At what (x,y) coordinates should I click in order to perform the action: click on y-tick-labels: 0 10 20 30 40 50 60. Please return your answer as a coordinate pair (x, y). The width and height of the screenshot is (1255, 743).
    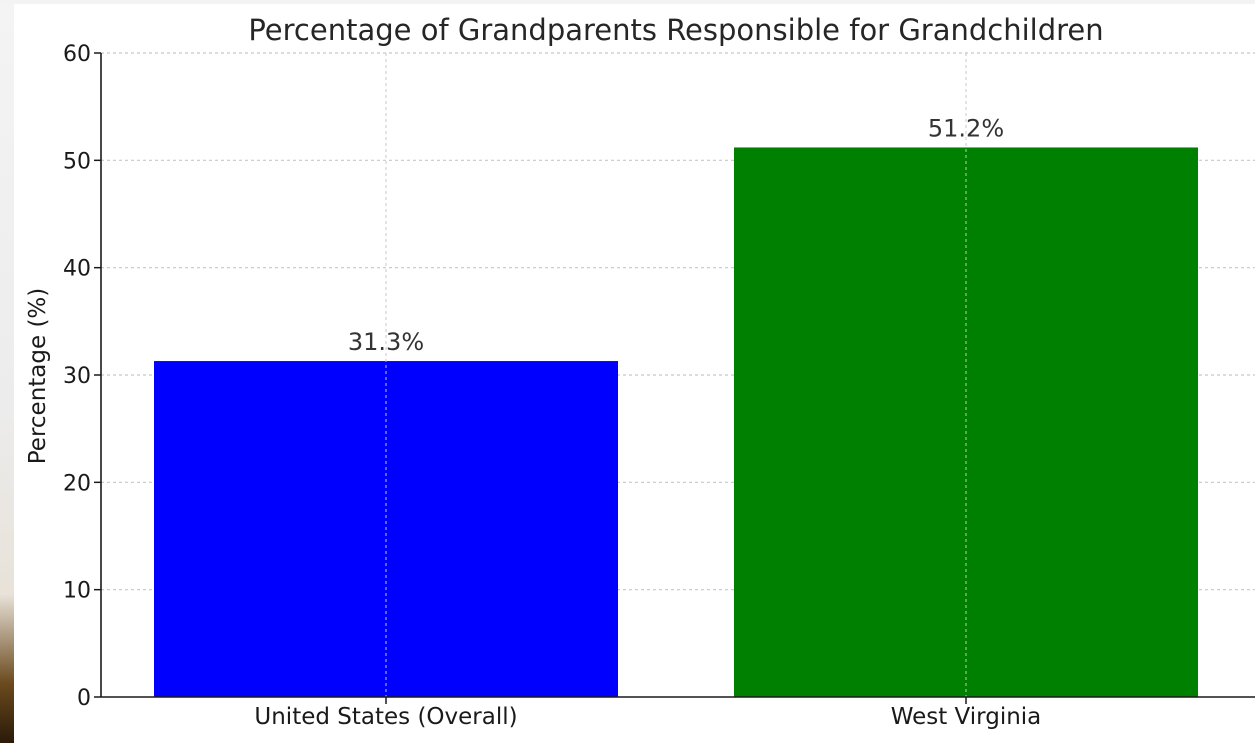
    Looking at the image, I should click on (77, 376).